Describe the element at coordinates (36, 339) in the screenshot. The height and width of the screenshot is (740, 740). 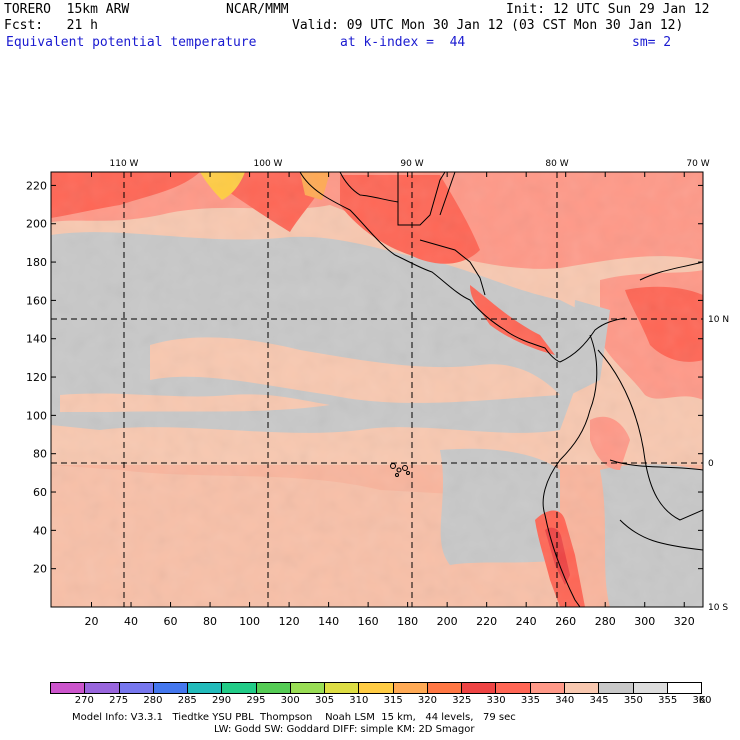
I see `y-tick-label: 140` at that location.